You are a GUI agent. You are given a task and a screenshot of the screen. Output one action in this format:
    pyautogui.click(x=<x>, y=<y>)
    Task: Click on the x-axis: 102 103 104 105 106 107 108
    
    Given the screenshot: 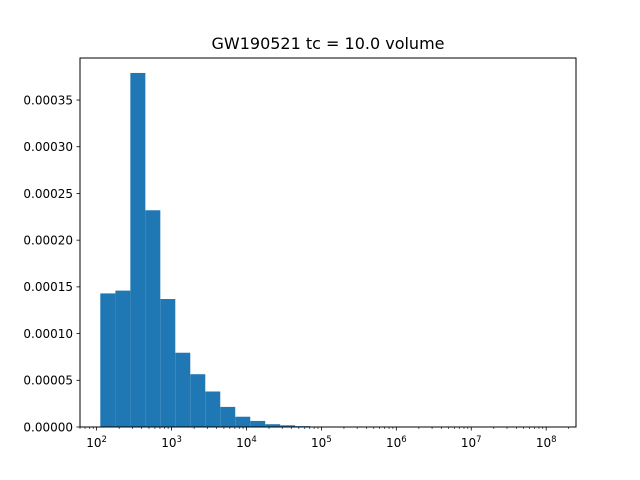 What is the action you would take?
    pyautogui.click(x=324, y=438)
    